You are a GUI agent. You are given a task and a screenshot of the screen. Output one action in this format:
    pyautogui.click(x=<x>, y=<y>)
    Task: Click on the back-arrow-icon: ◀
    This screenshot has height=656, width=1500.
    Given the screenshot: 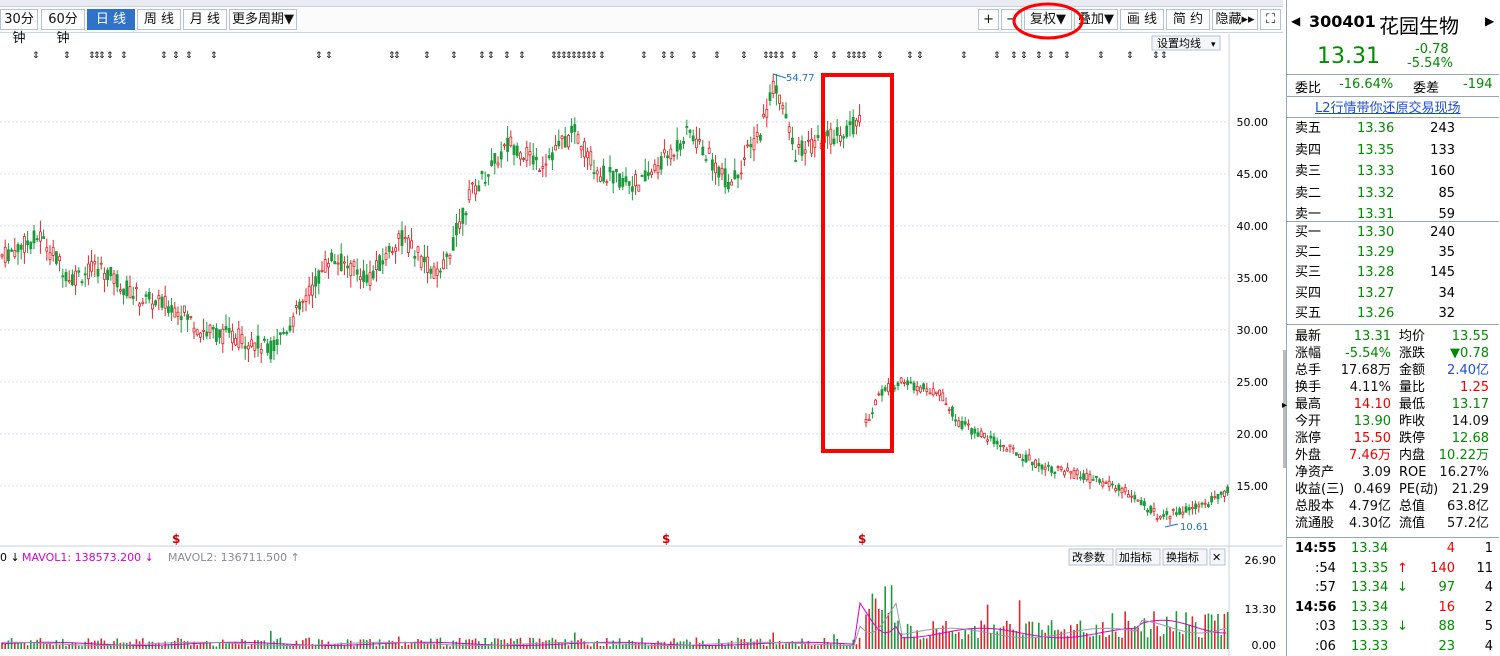 What is the action you would take?
    pyautogui.click(x=1296, y=21)
    